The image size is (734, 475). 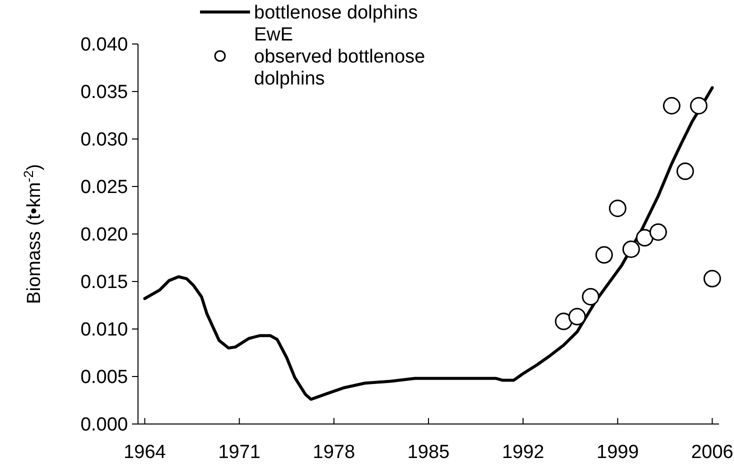 I want to click on x-tick-label: 1971, so click(x=239, y=452).